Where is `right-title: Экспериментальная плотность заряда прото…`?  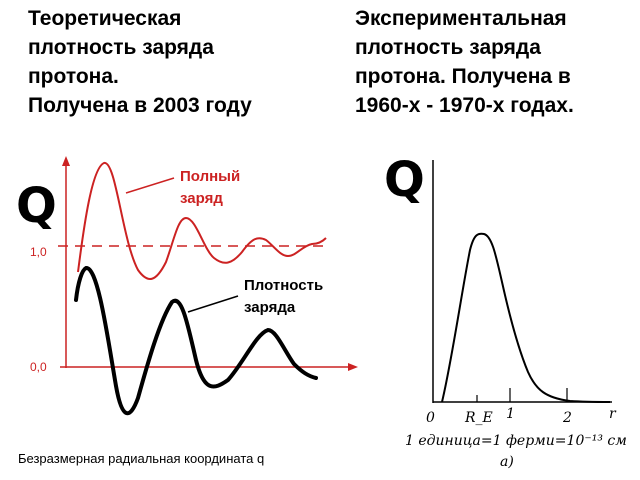 right-title: Экспериментальная плотность заряда прото… is located at coordinates (464, 62).